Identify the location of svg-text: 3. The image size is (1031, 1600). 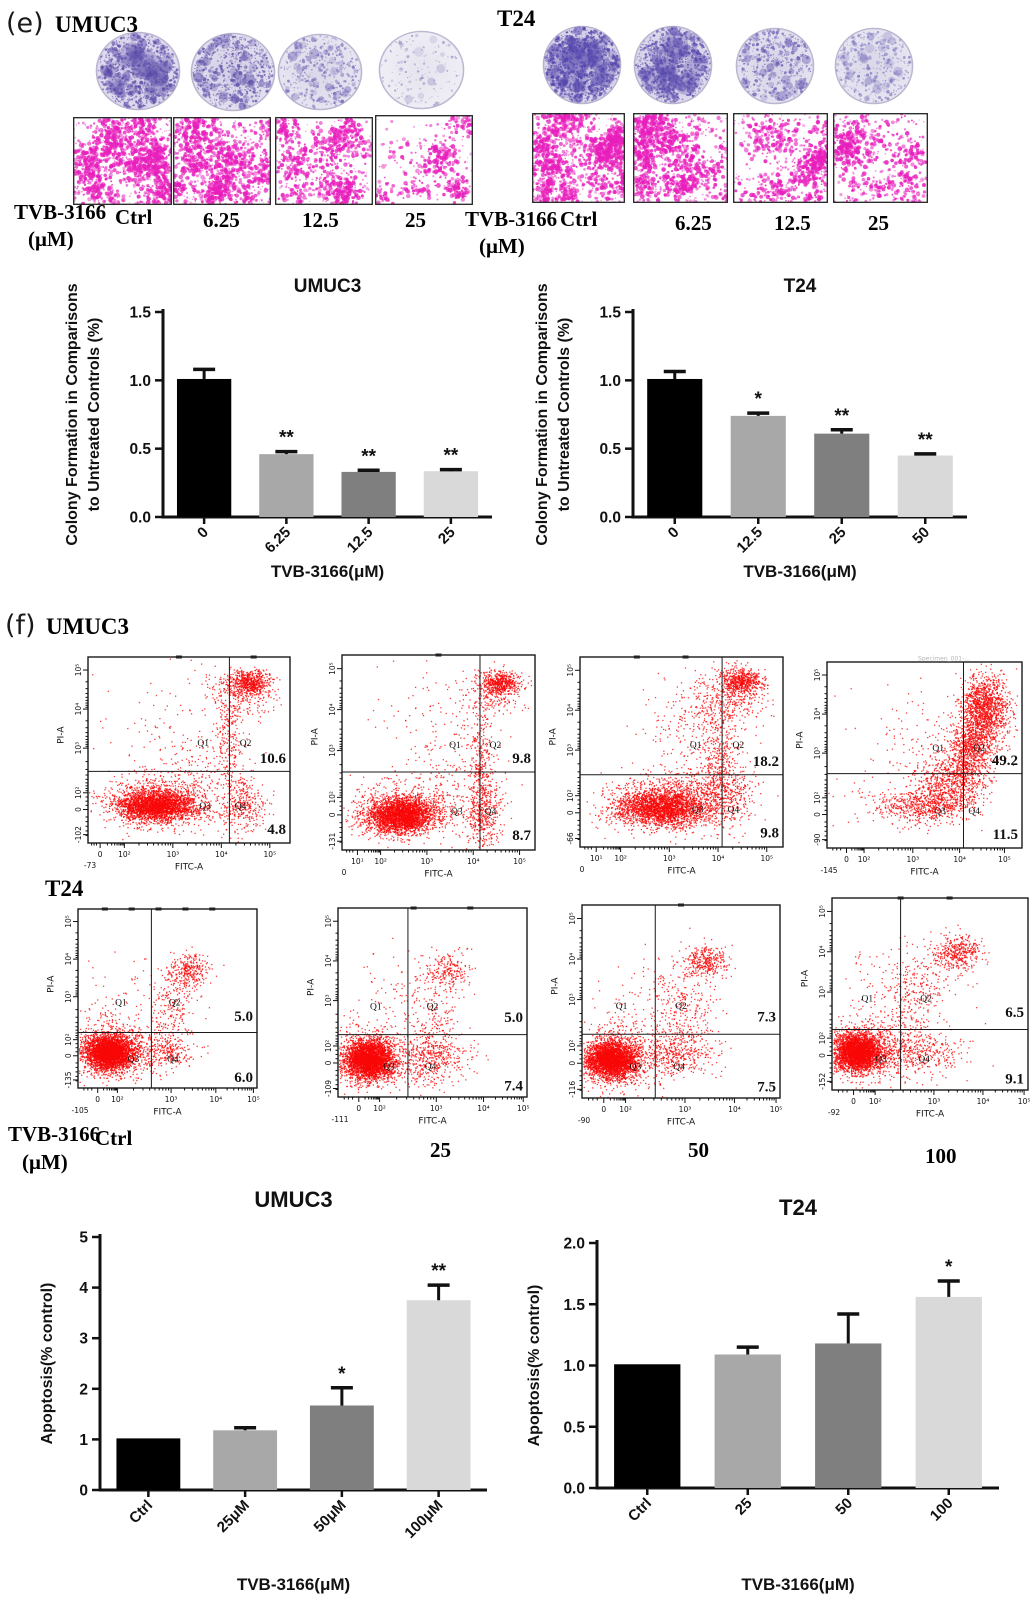
(83, 1339).